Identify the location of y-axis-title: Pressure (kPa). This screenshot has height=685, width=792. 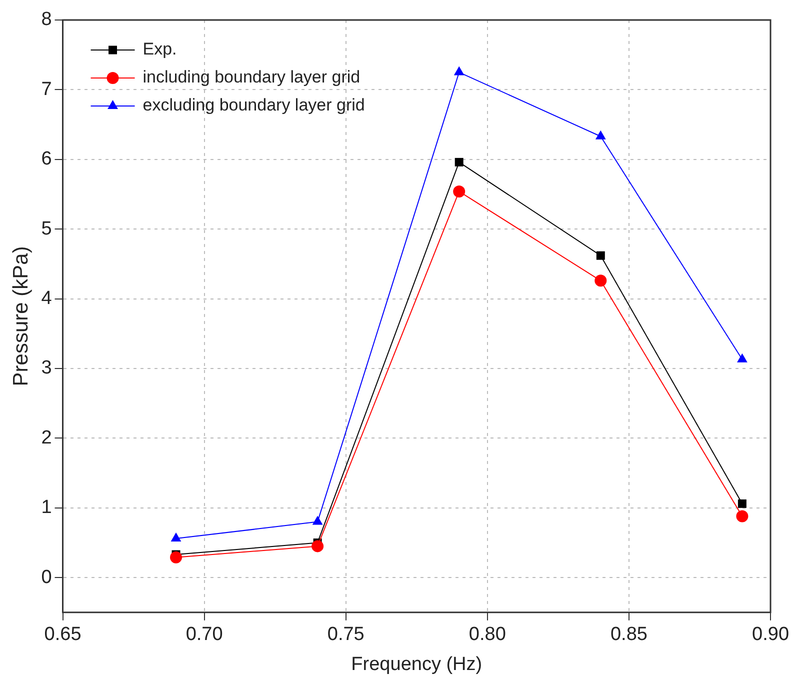
(20, 316).